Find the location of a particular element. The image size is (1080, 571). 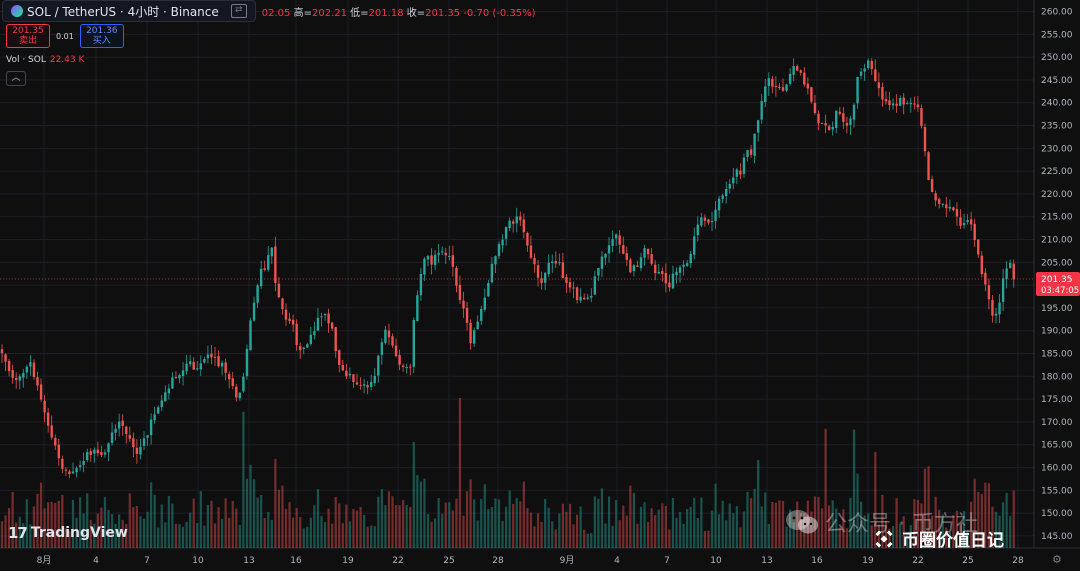

symbol-box: SOL / TetherUS · 4小时 · Binance ⇄ is located at coordinates (129, 11).